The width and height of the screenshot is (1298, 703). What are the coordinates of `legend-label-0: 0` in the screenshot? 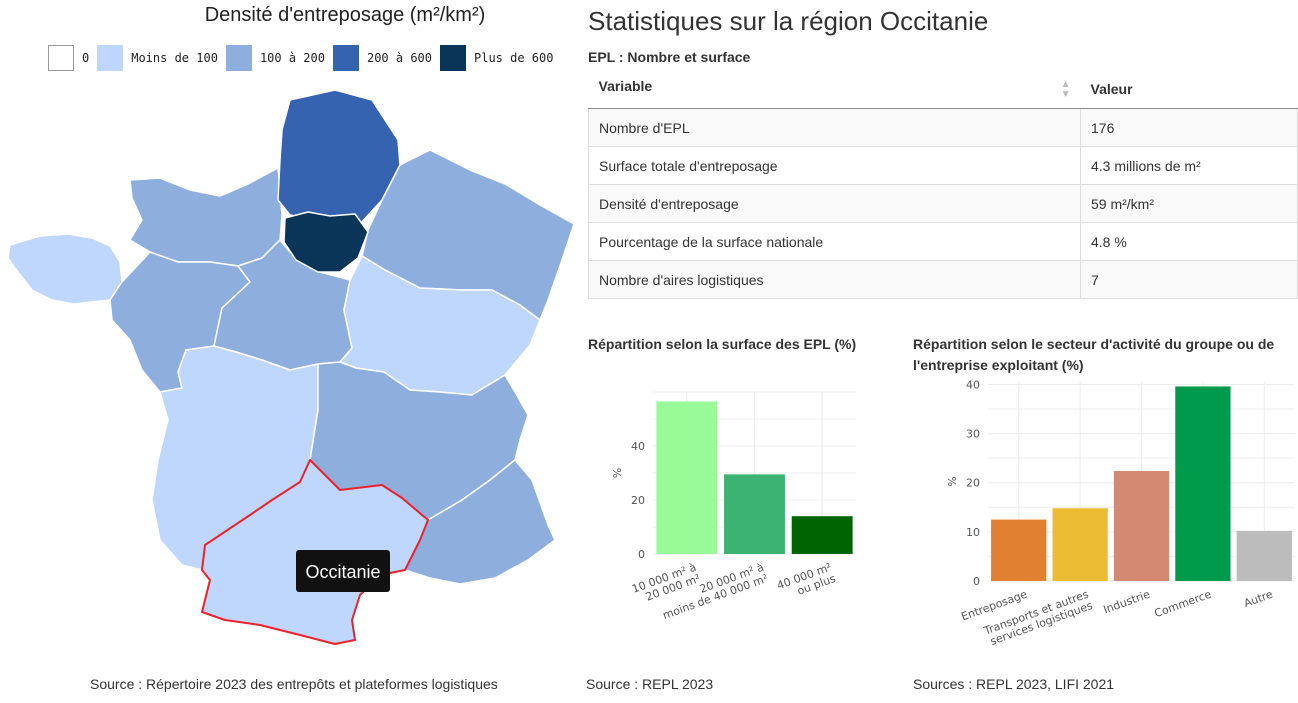 It's located at (86, 58).